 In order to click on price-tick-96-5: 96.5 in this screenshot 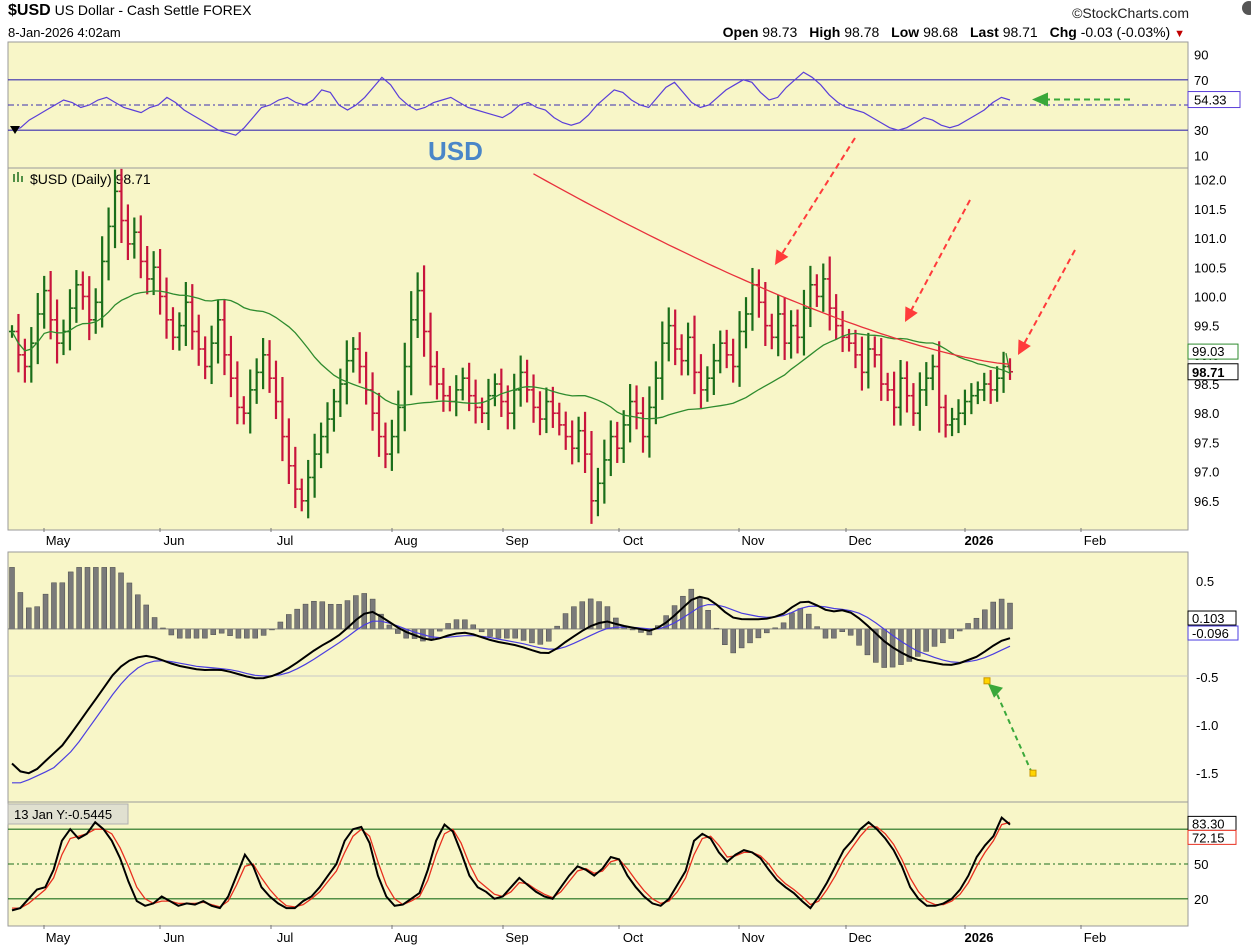, I will do `click(1206, 501)`.